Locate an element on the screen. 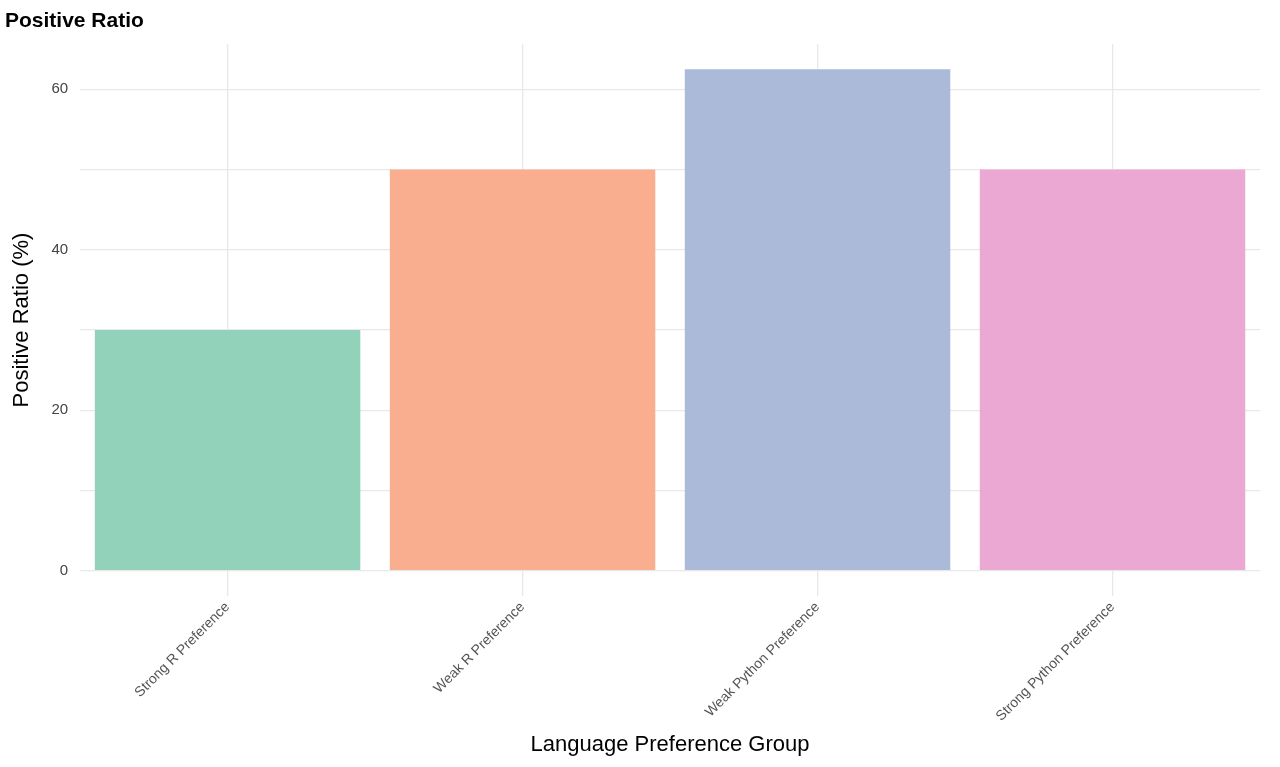  chart-title: Positive Ratio is located at coordinates (74, 20).